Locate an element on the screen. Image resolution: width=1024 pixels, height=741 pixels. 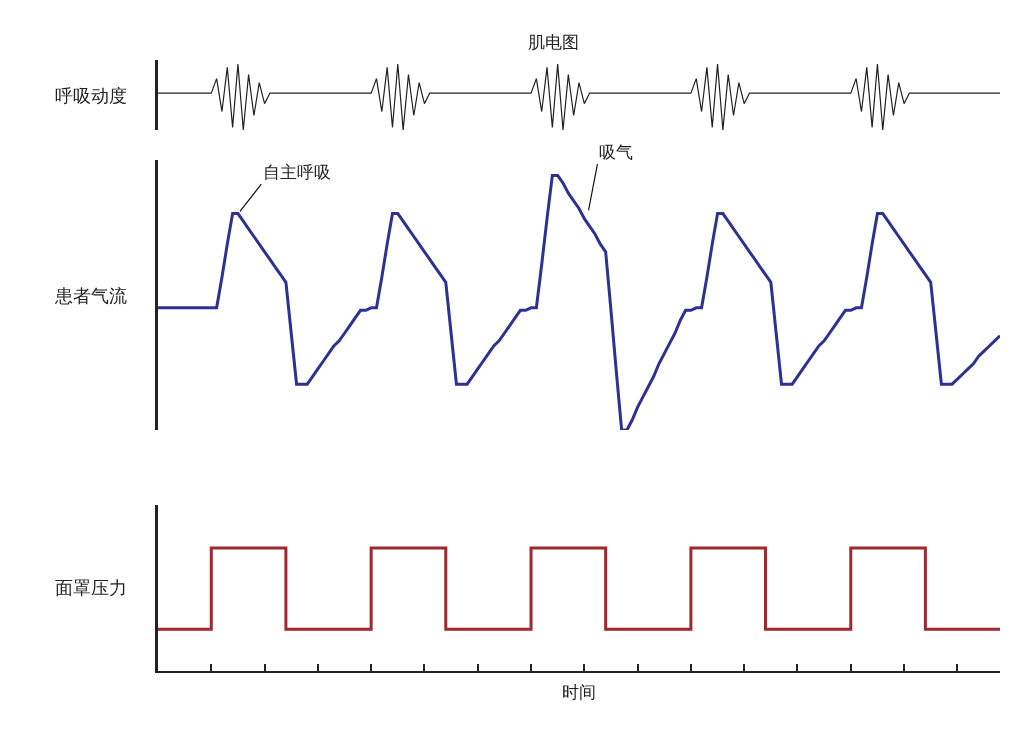
chart-title: 肌电图 is located at coordinates (553, 42).